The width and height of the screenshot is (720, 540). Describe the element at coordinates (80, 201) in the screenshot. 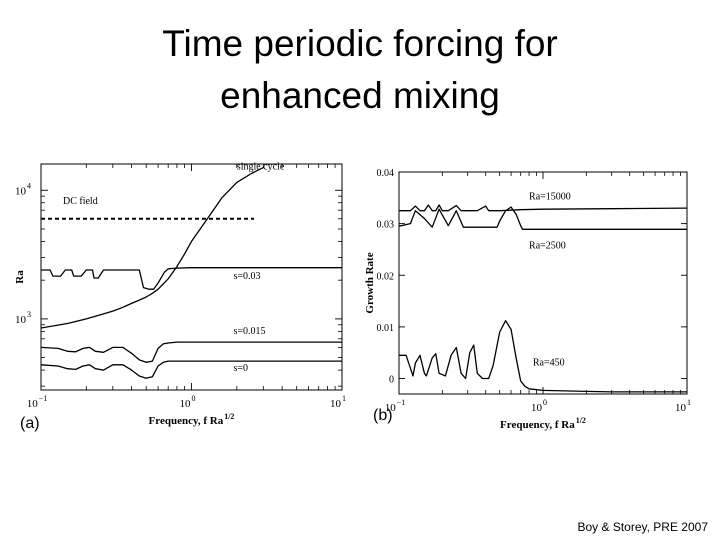

I see `series-label-dc-field: DC field` at that location.